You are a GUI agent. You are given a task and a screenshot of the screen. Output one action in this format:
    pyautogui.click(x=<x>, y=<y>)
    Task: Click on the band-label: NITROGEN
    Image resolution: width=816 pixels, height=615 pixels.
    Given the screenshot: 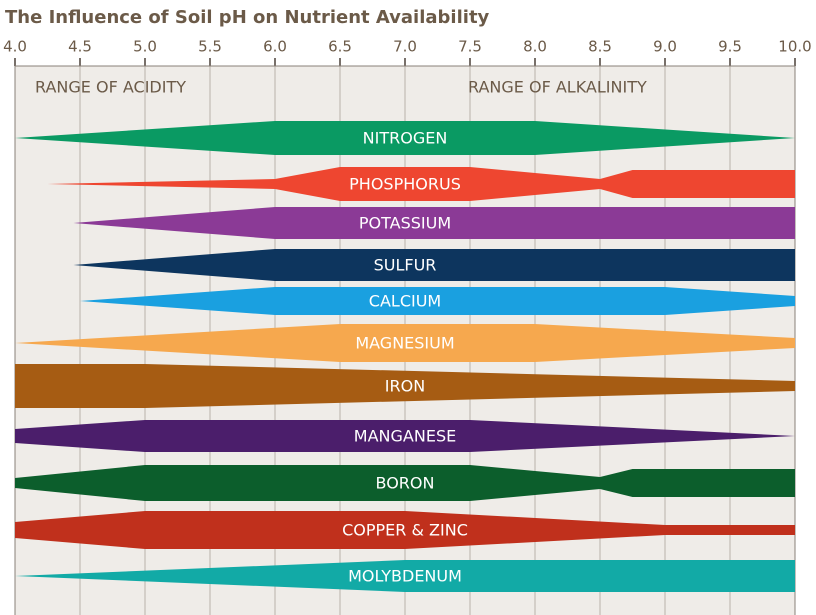 What is the action you would take?
    pyautogui.click(x=405, y=138)
    